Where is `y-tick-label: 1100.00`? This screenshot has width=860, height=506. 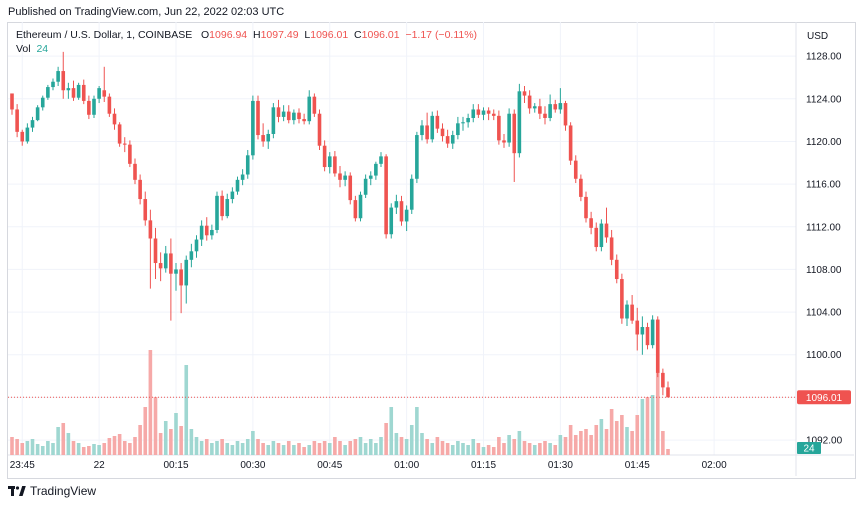
y-tick-label: 1100.00 is located at coordinates (824, 355).